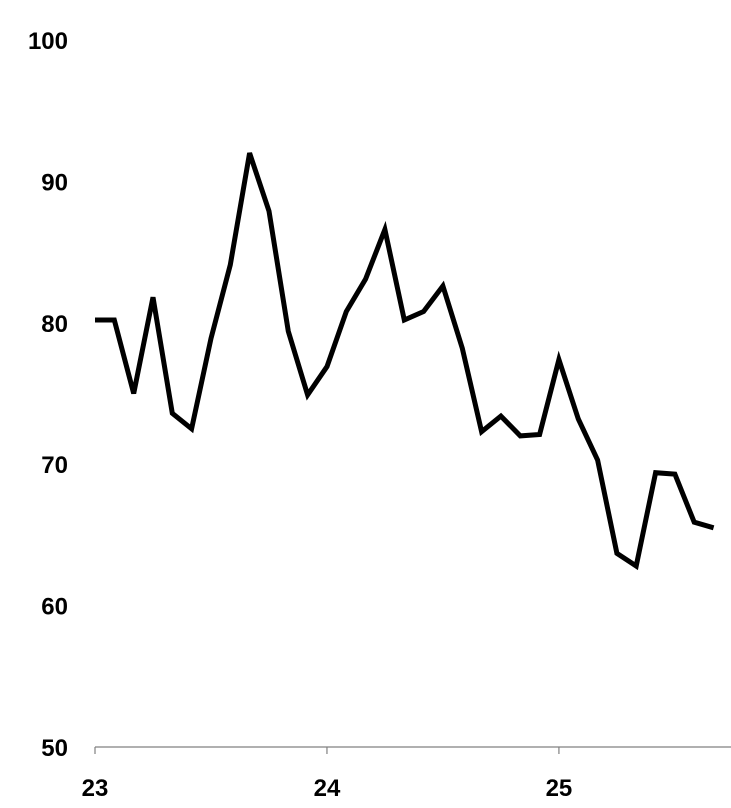  What do you see at coordinates (95, 788) in the screenshot?
I see `x-tick-label: 23` at bounding box center [95, 788].